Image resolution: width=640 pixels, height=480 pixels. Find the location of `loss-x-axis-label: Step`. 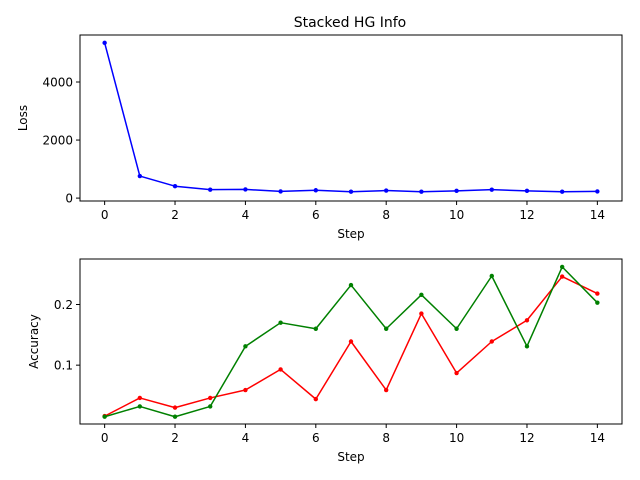

loss-x-axis-label: Step is located at coordinates (350, 234).